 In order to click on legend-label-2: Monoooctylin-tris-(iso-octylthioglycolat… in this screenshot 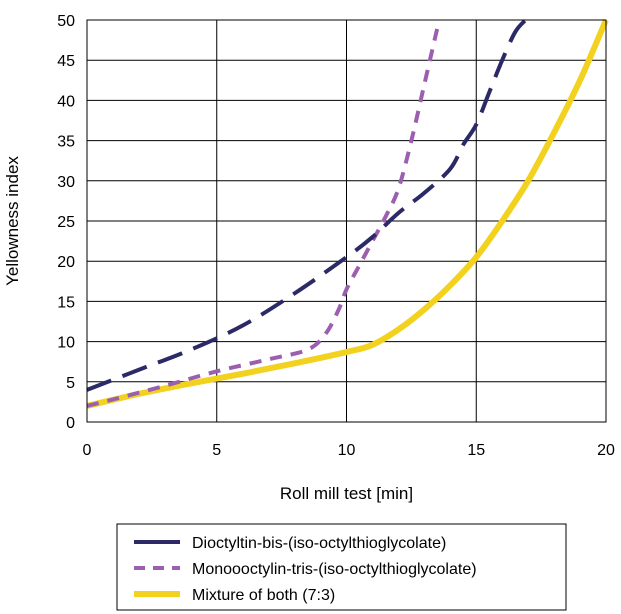, I will do `click(334, 569)`.